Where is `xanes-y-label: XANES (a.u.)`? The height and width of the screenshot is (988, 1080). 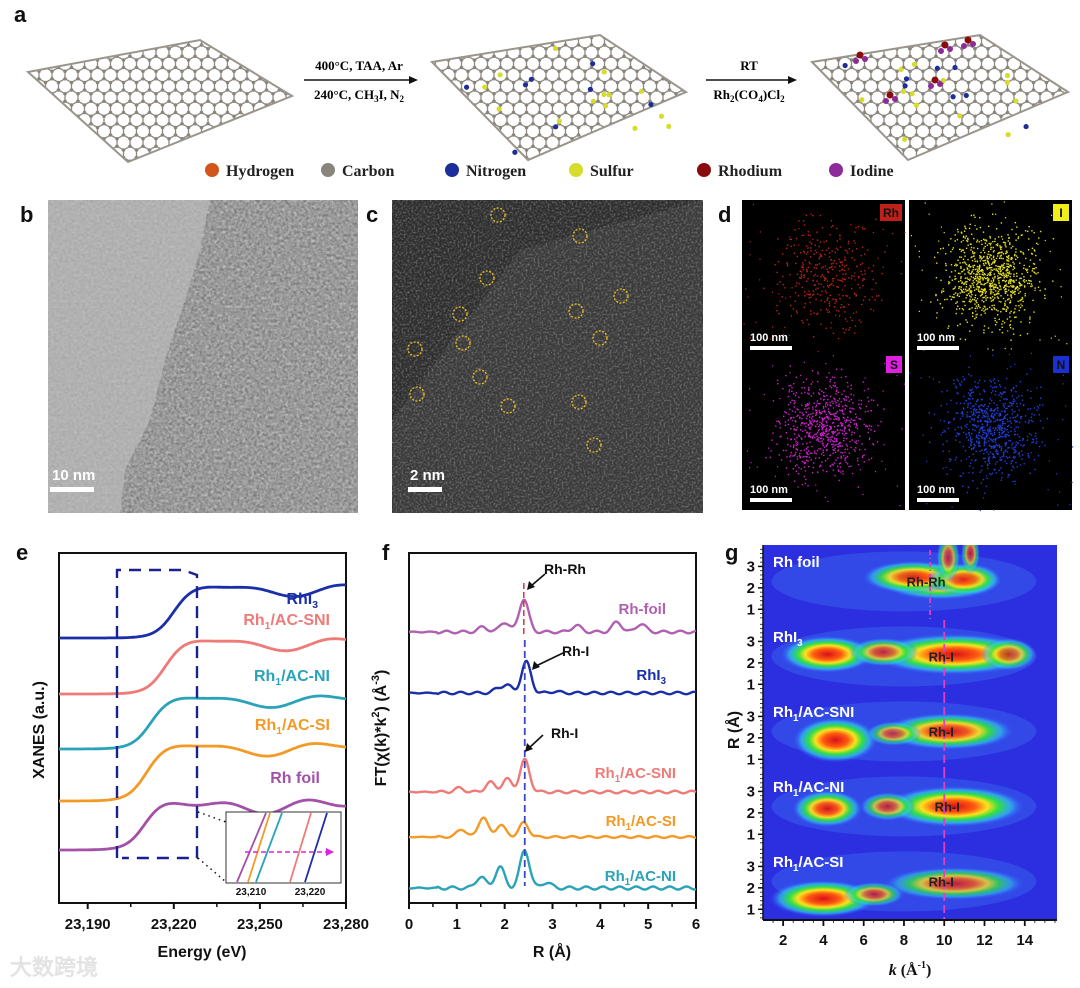
xanes-y-label: XANES (a.u.) is located at coordinates (39, 730).